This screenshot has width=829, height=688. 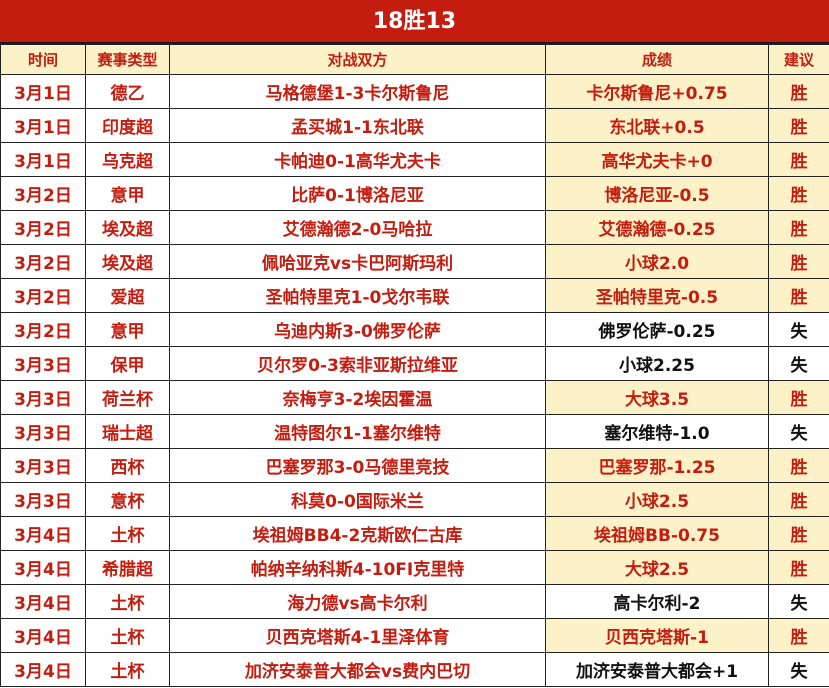 What do you see at coordinates (657, 329) in the screenshot?
I see `result-cell: 佛罗伦萨-0.25` at bounding box center [657, 329].